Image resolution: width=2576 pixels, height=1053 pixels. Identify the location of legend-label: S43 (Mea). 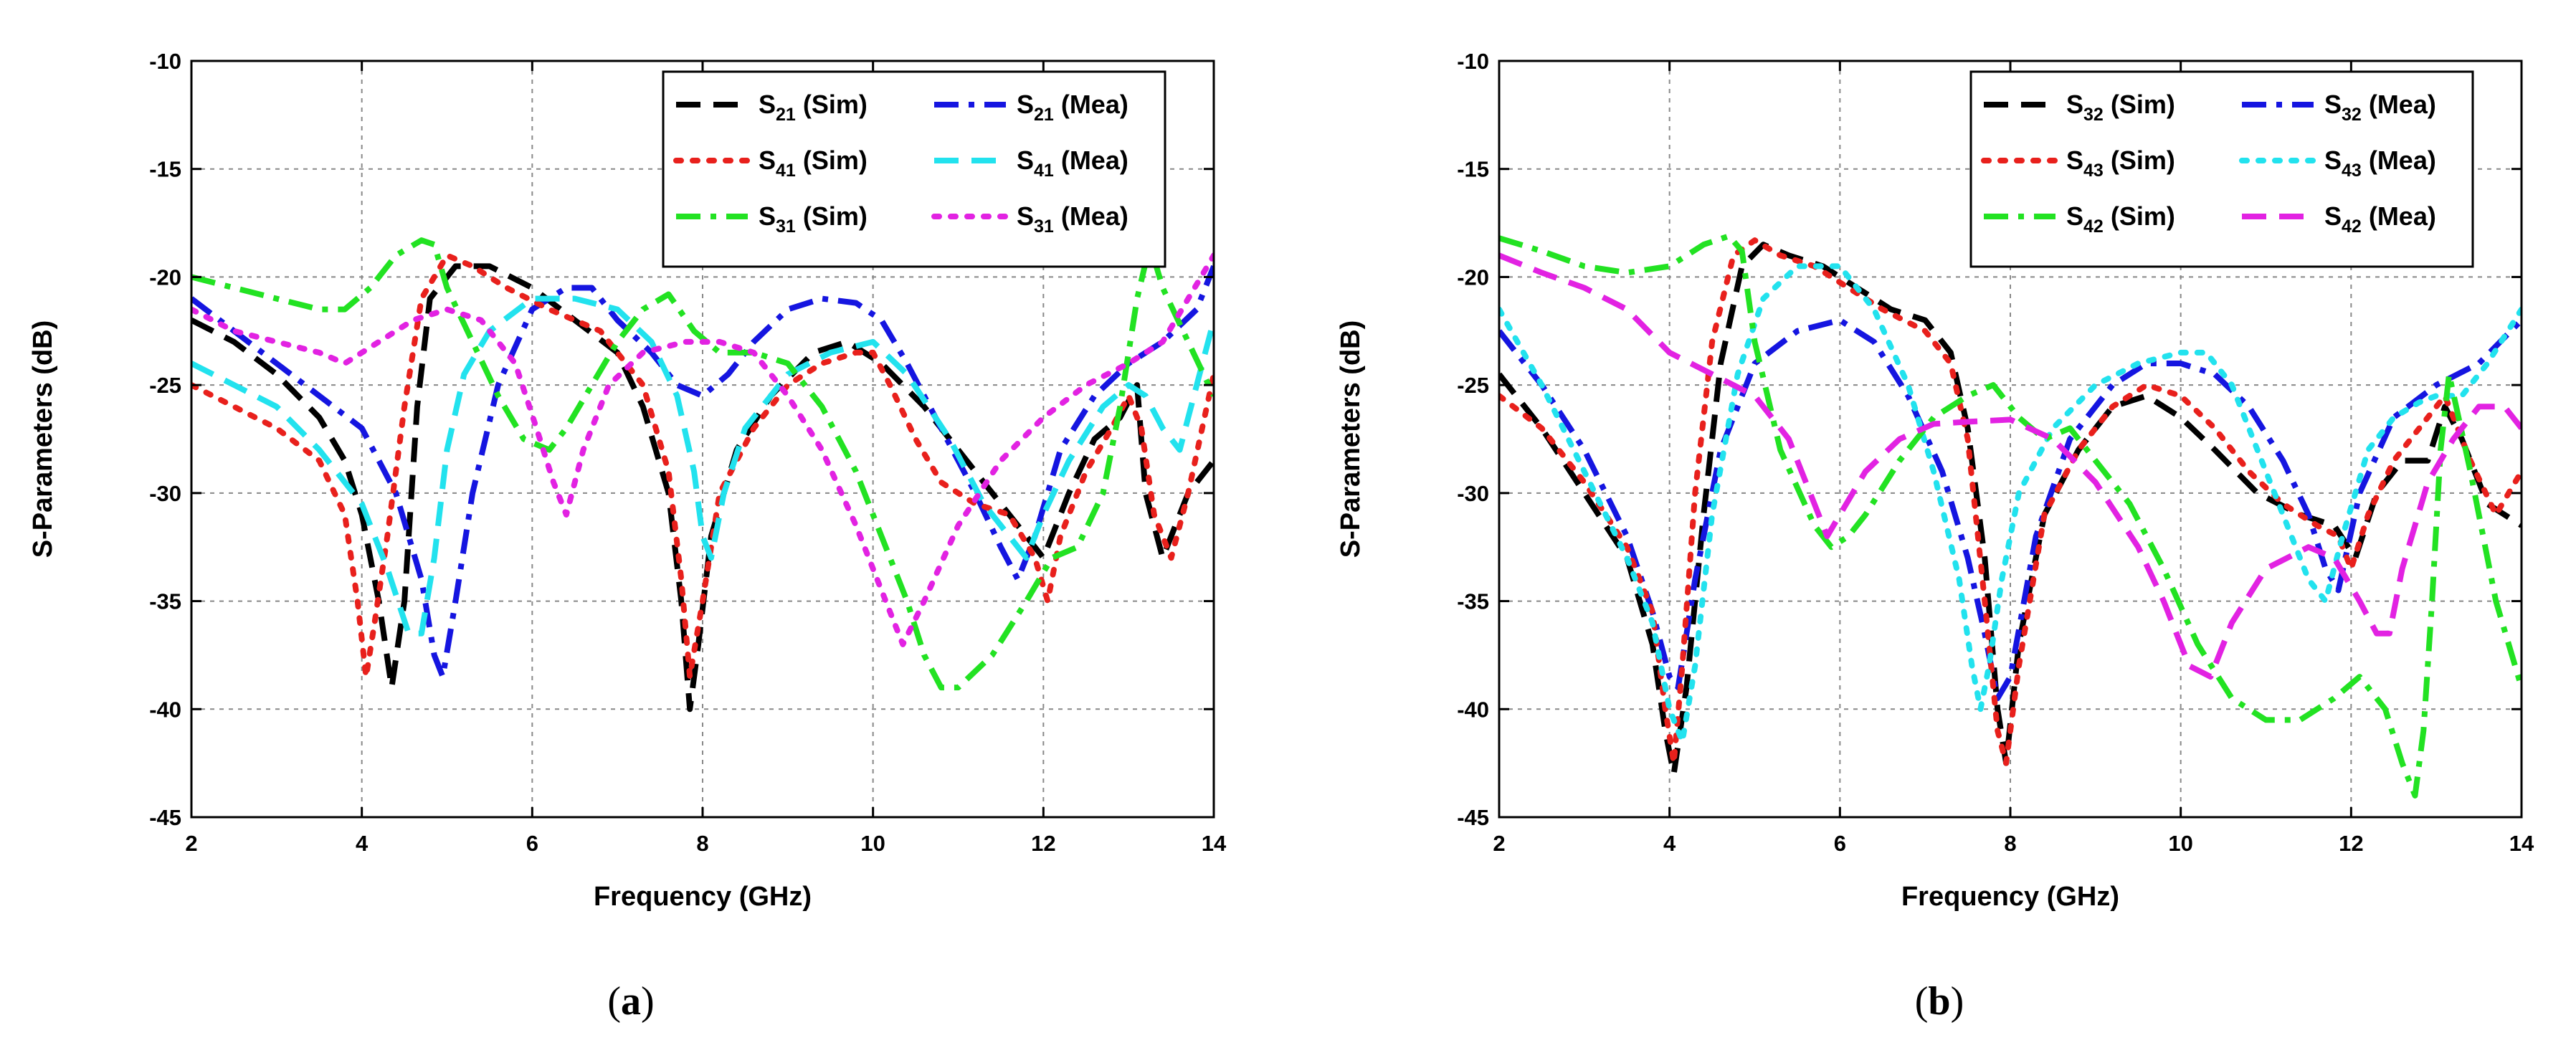
(2380, 163).